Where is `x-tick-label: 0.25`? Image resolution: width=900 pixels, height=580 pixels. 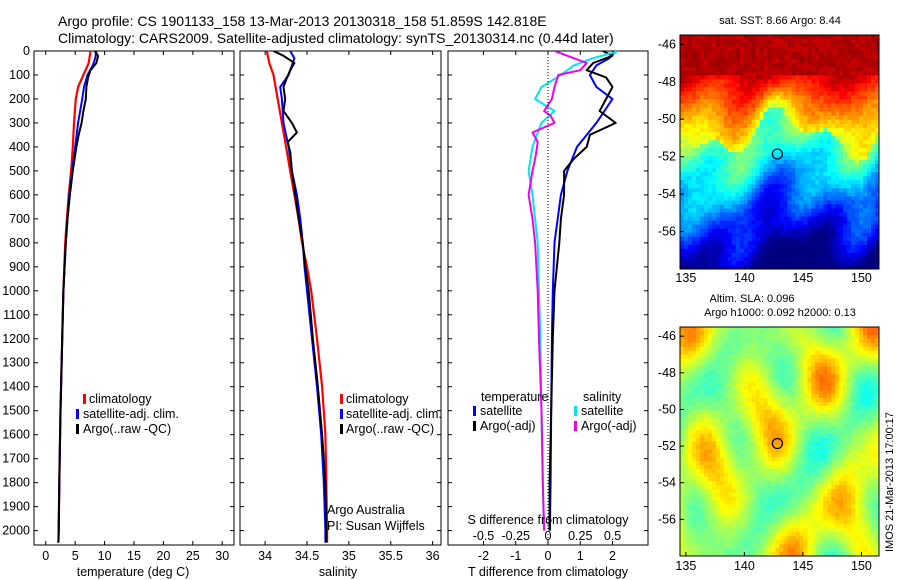 x-tick-label: 0.25 is located at coordinates (580, 536).